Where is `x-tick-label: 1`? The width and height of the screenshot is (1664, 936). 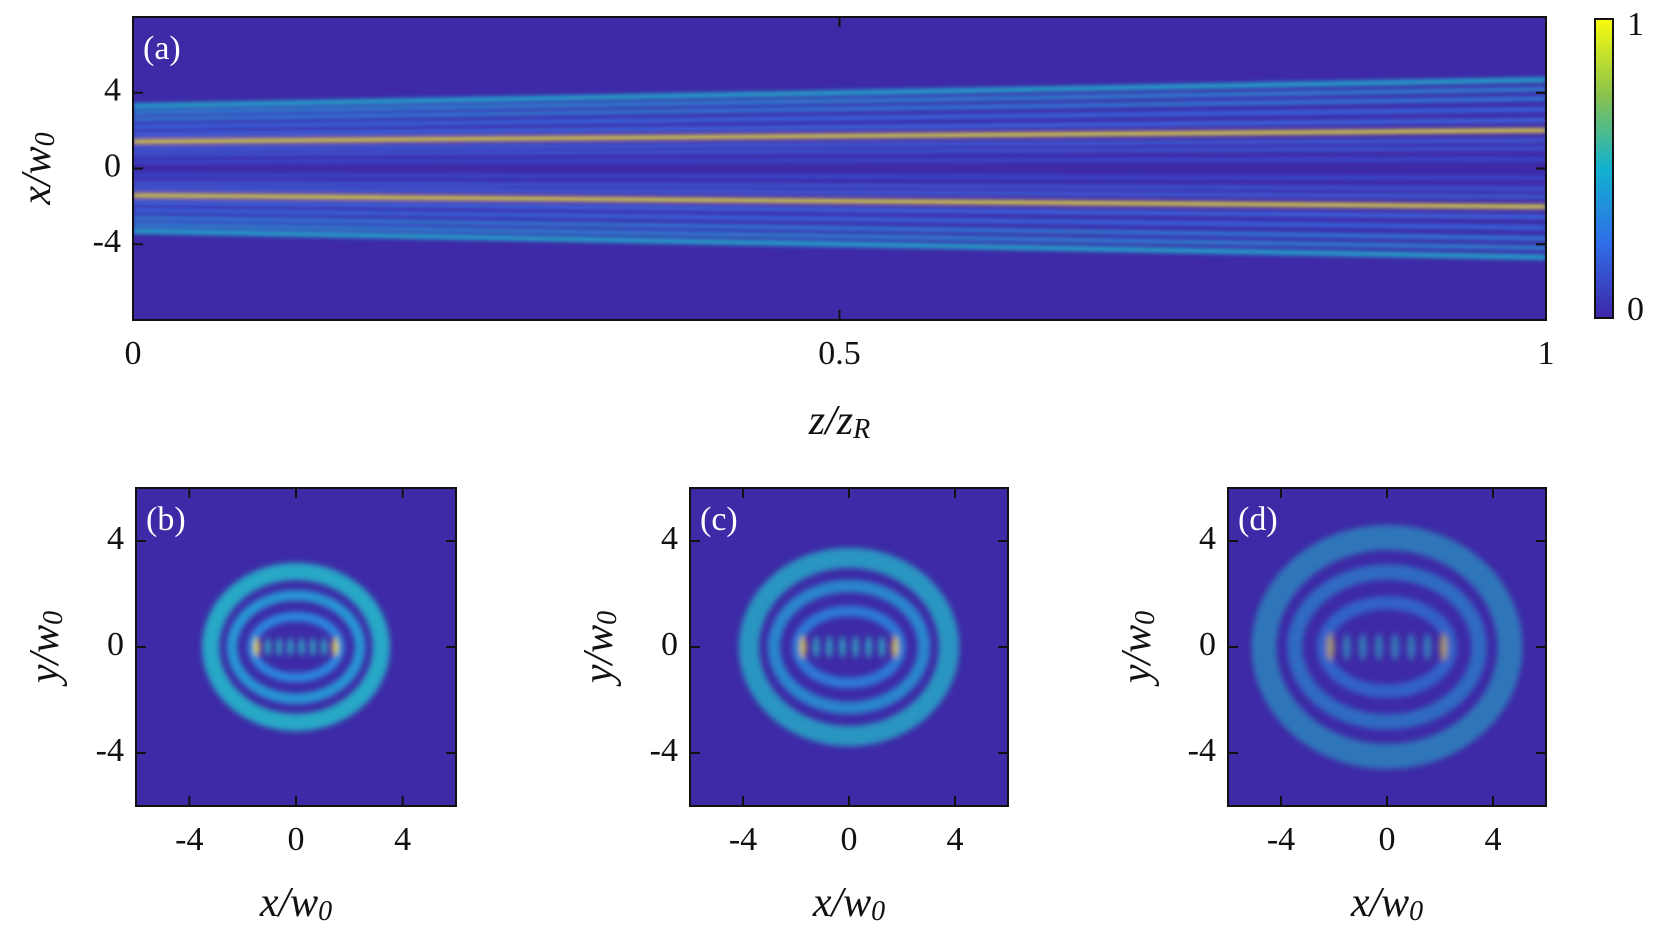
x-tick-label: 1 is located at coordinates (1546, 353).